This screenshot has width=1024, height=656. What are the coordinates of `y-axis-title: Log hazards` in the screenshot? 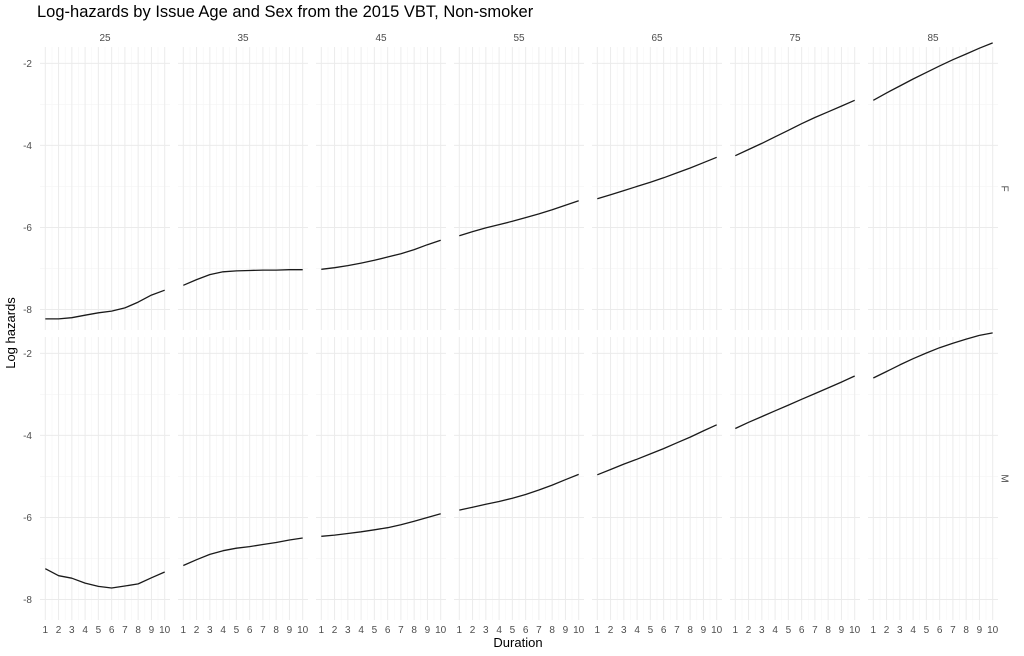 It's located at (10, 333).